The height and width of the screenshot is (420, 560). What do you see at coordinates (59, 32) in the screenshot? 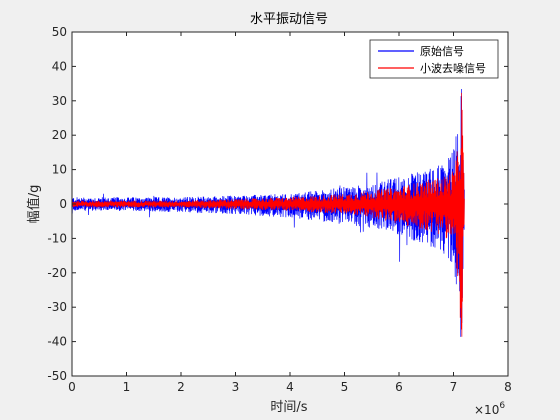
I see `y-tick-label: 50` at bounding box center [59, 32].